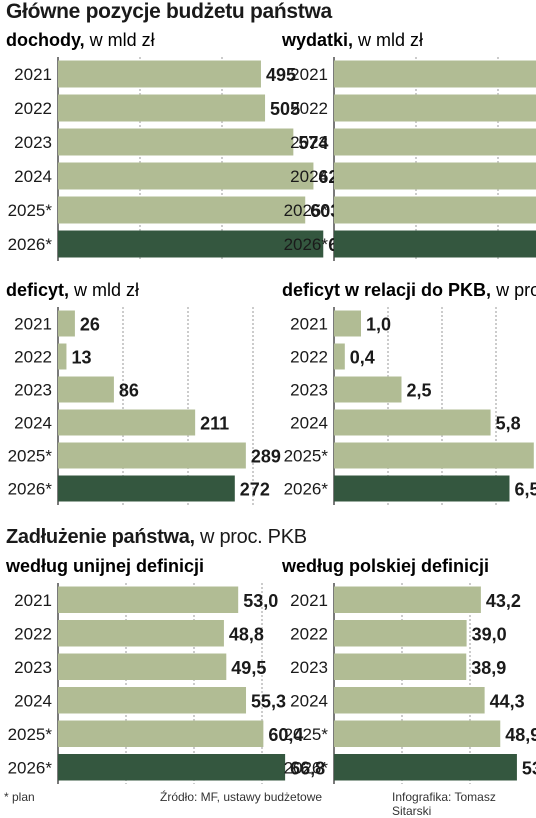  Describe the element at coordinates (306, 244) in the screenshot. I see `chart-2-category-label: 2026*` at that location.